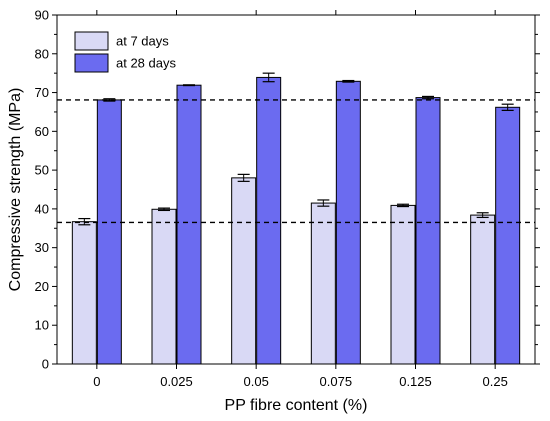  I want to click on x-tick-label: 0.25, so click(495, 381).